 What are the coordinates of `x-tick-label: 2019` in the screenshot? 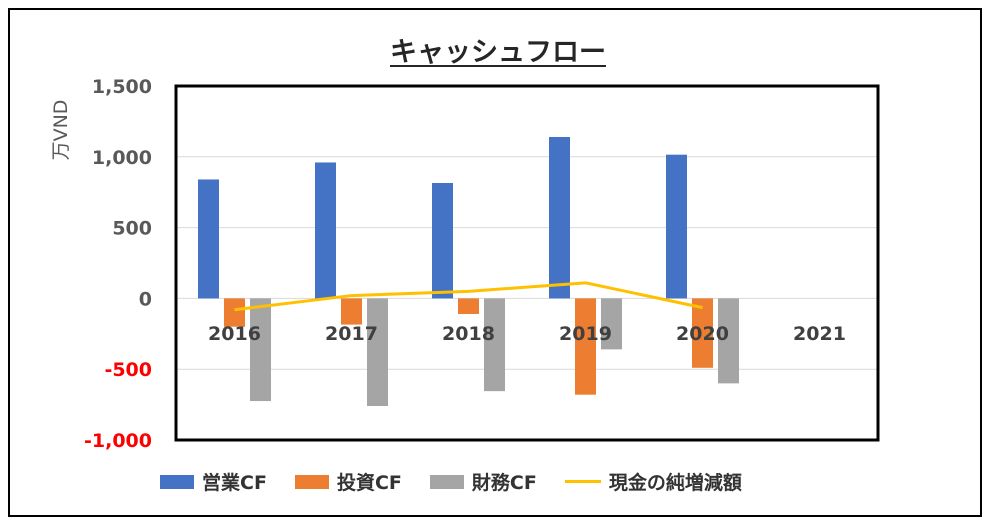 It's located at (585, 334).